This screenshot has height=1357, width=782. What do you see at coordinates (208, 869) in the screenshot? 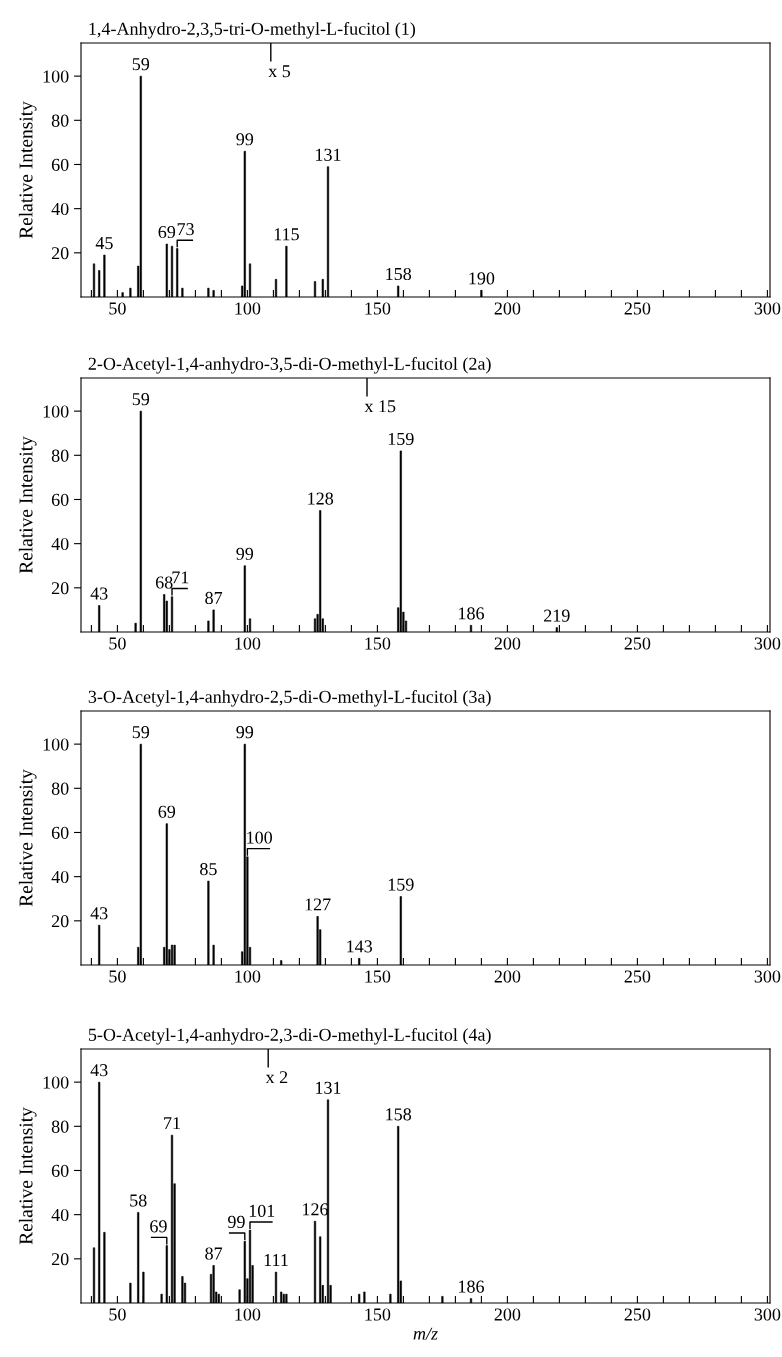
I see `annotation: 85` at bounding box center [208, 869].